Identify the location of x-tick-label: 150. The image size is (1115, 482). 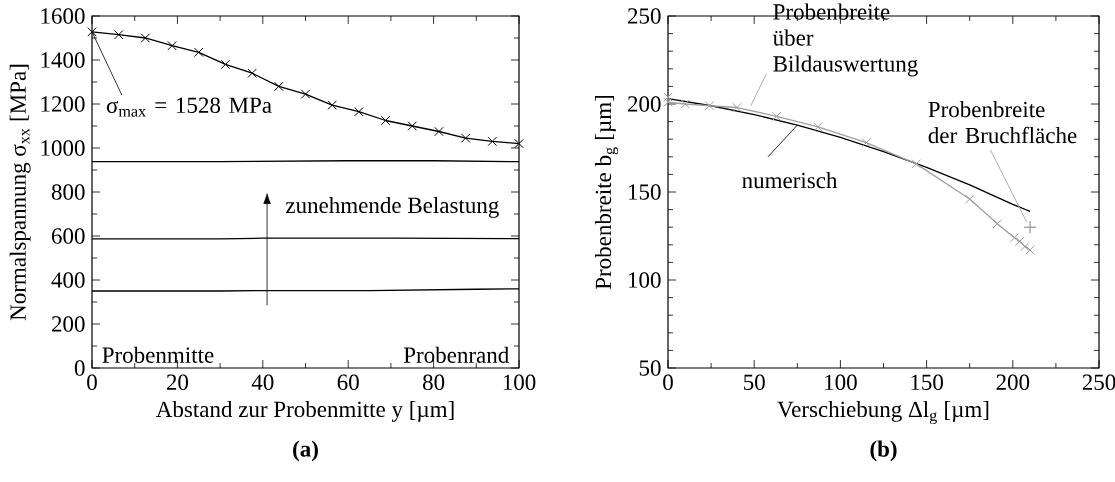
(927, 382).